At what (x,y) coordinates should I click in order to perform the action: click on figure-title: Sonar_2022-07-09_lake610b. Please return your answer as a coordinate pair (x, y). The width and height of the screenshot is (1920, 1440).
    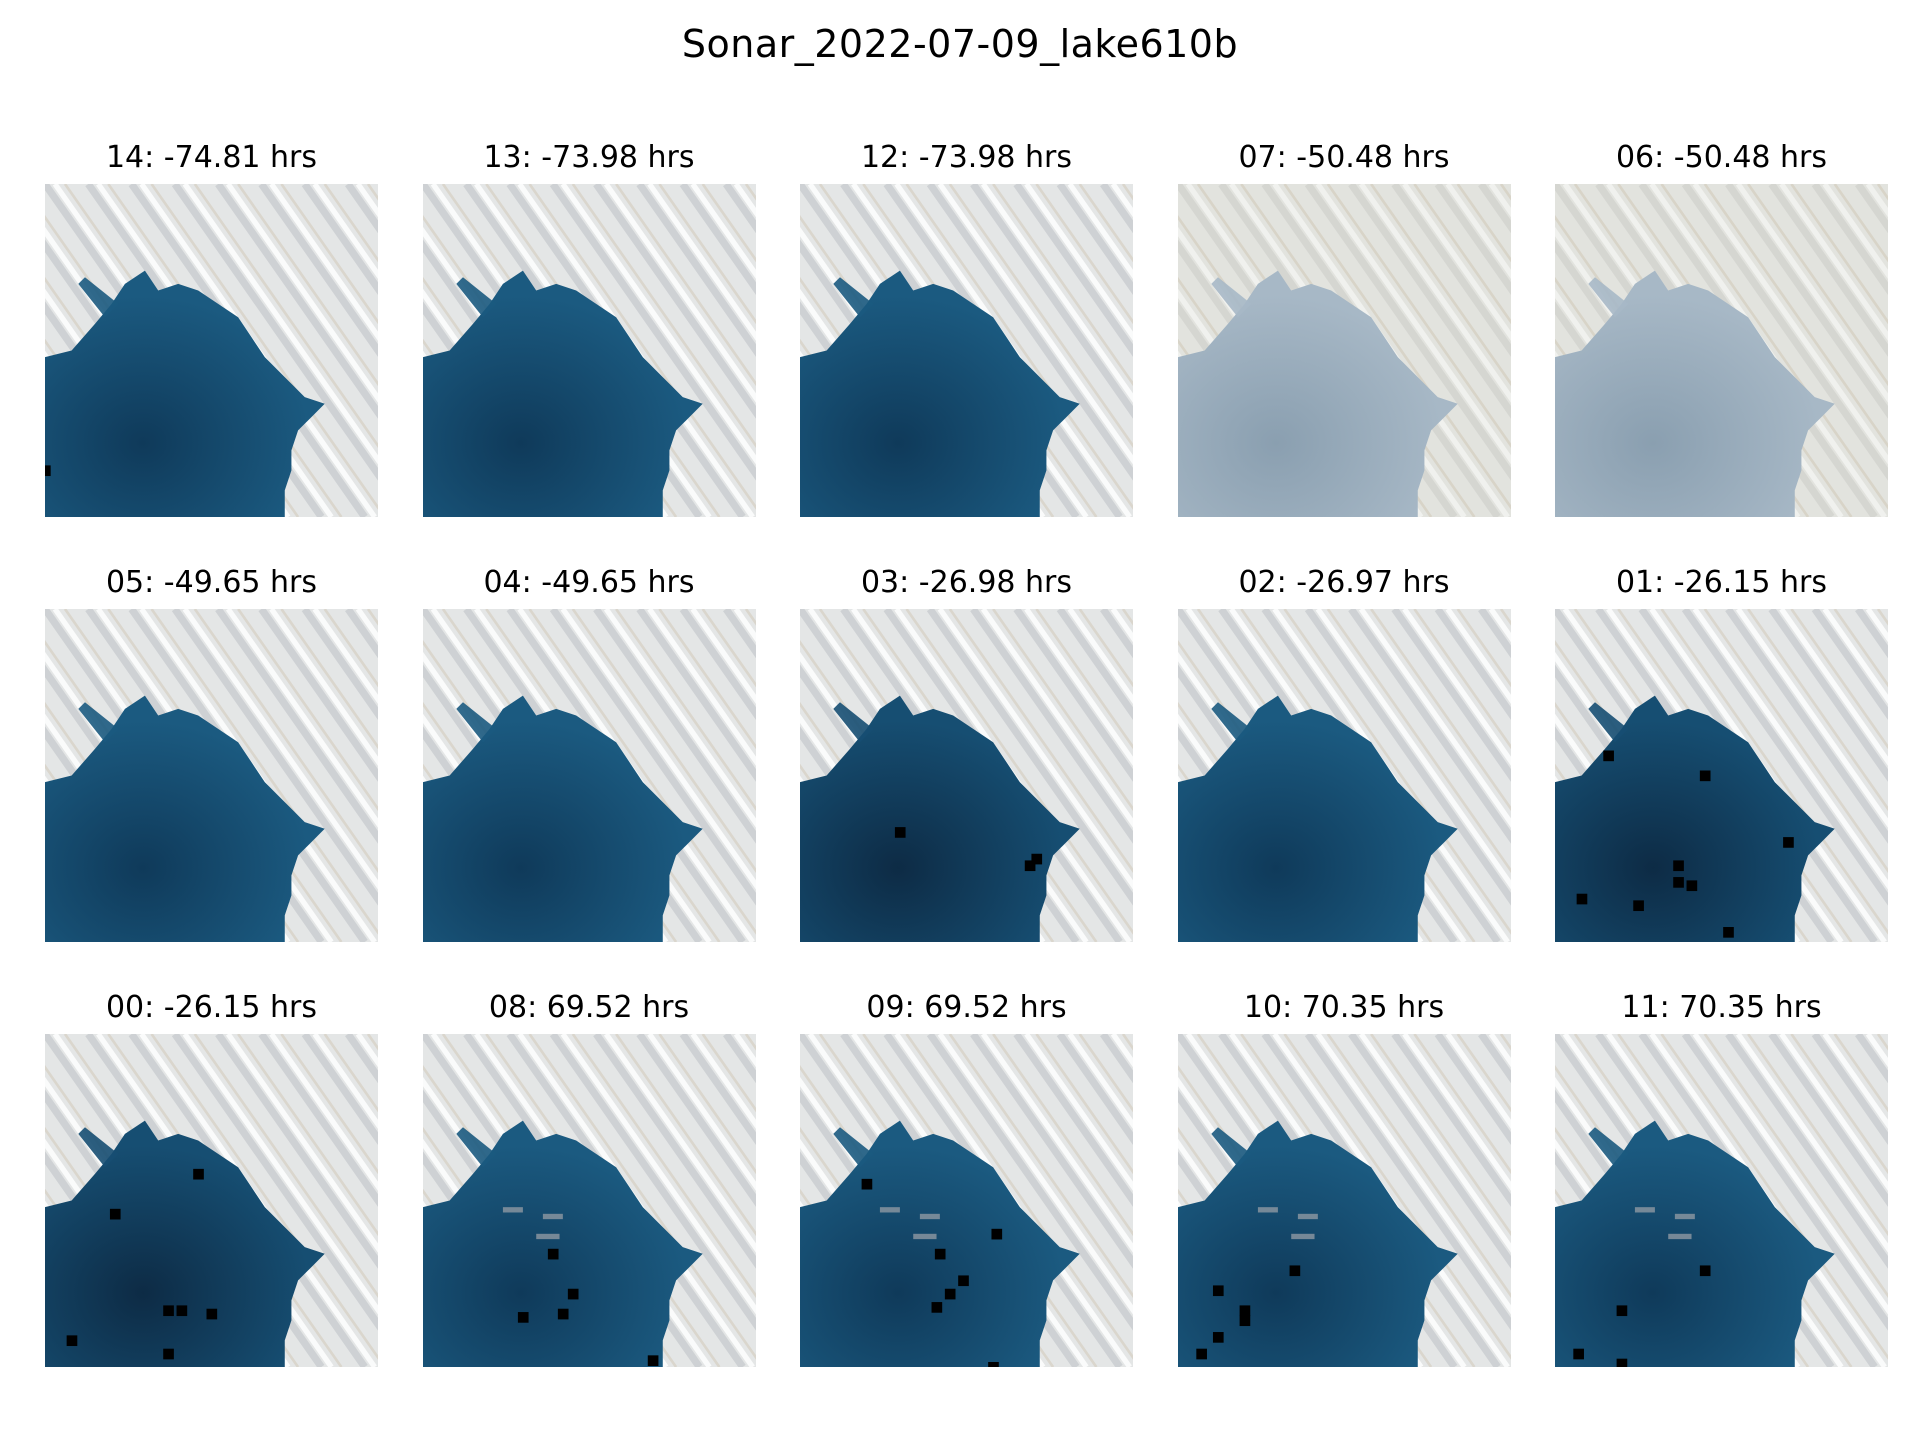
    Looking at the image, I should click on (960, 44).